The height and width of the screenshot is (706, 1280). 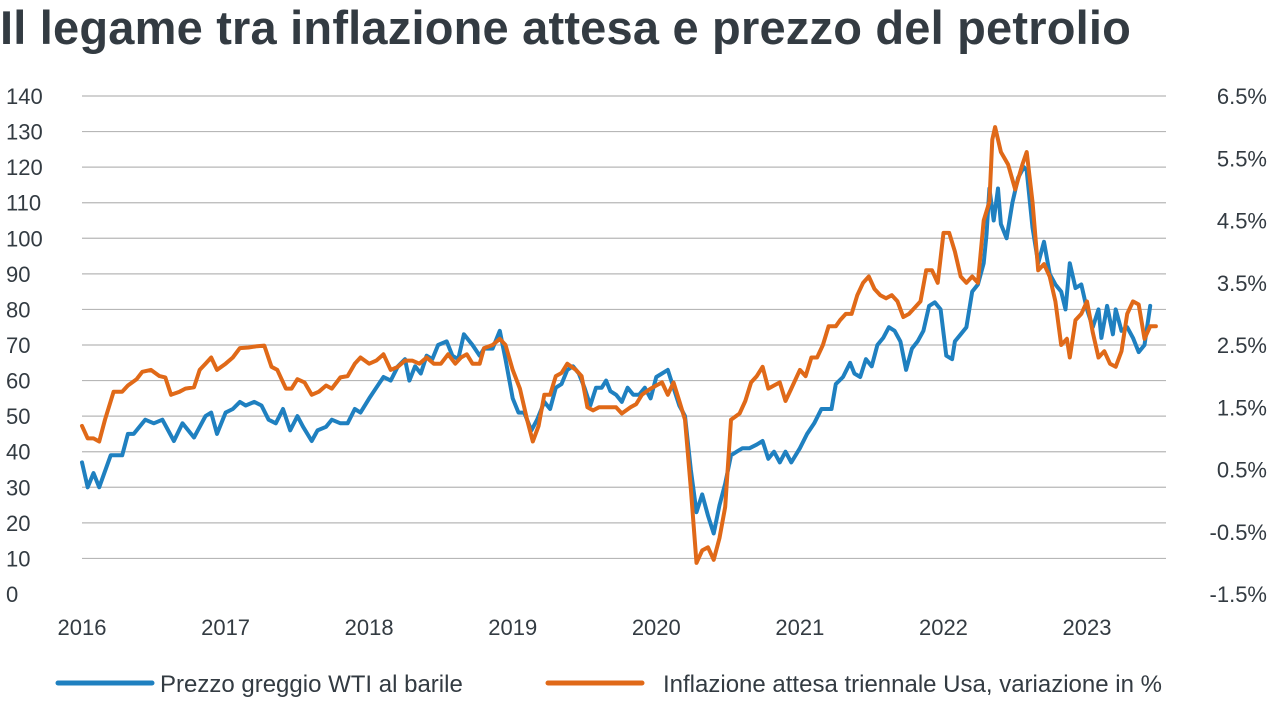 What do you see at coordinates (24, 132) in the screenshot?
I see `left-axis-tick-label: 130` at bounding box center [24, 132].